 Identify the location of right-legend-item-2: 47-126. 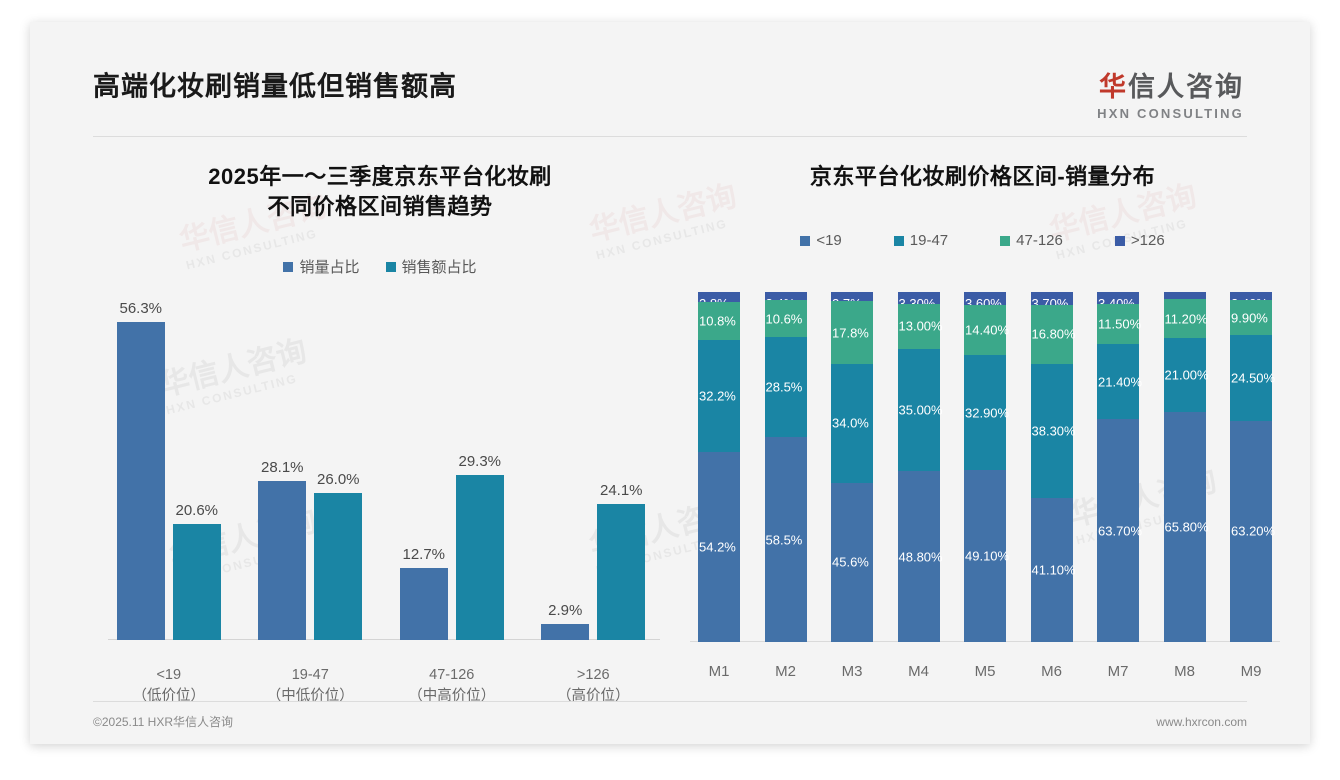
(1031, 240).